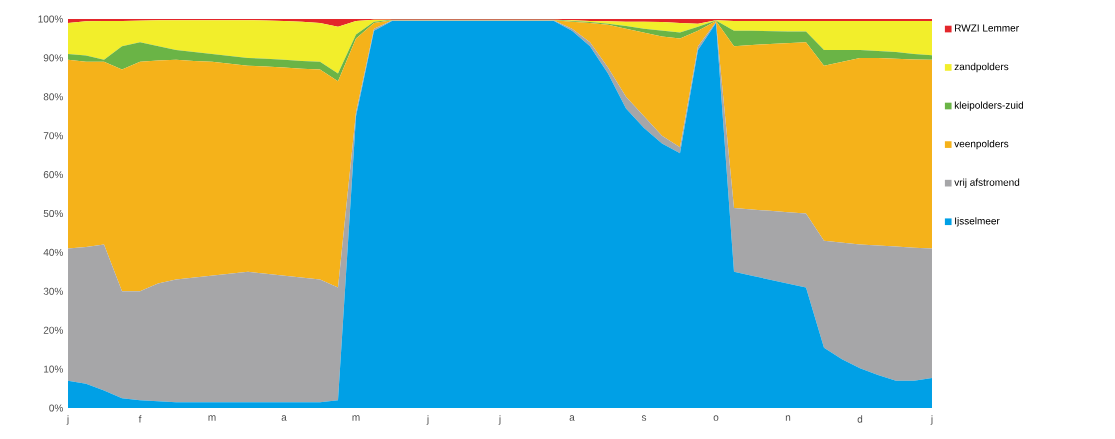 This screenshot has width=1115, height=439. I want to click on y-tick-label: 80%, so click(53, 97).